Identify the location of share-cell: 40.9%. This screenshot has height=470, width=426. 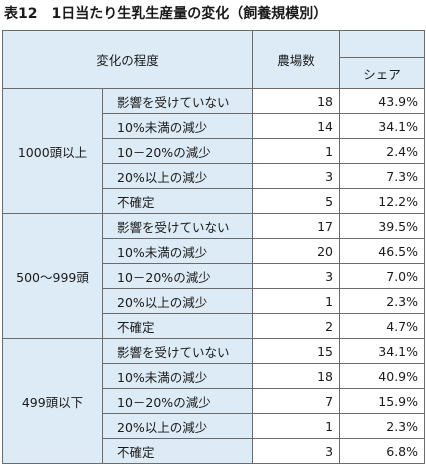
(382, 376).